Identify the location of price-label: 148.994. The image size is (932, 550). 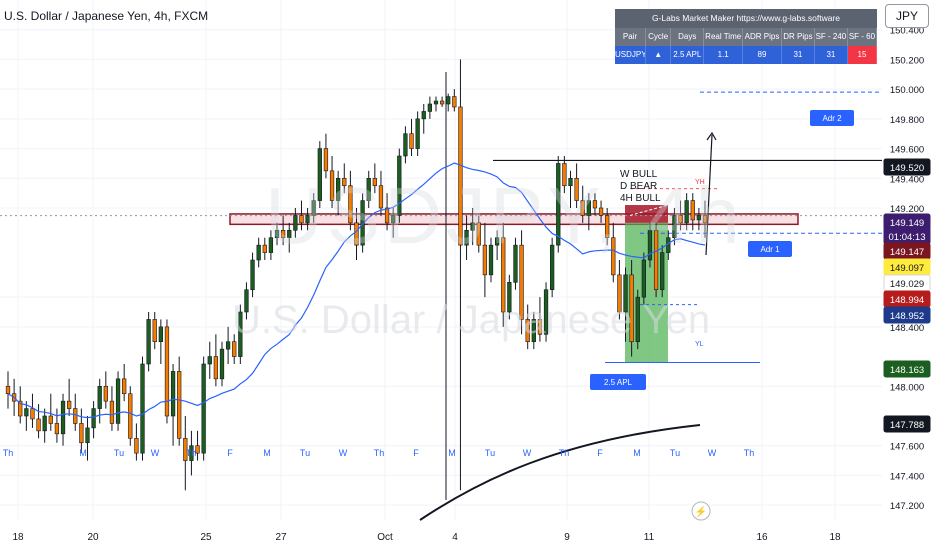
(907, 300).